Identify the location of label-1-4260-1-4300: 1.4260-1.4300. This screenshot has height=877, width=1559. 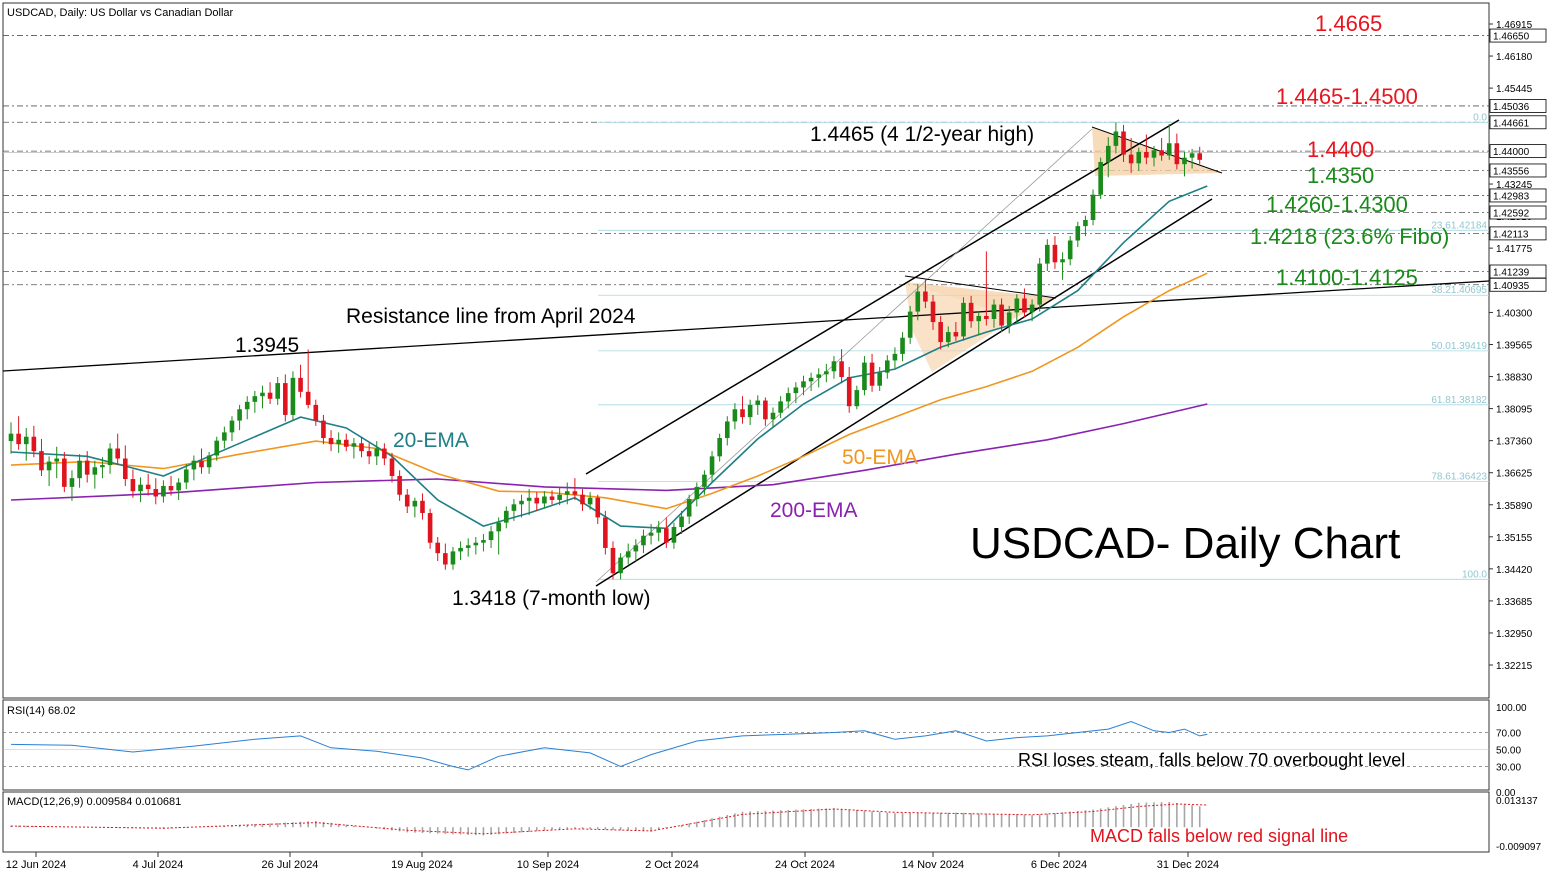
(1337, 204).